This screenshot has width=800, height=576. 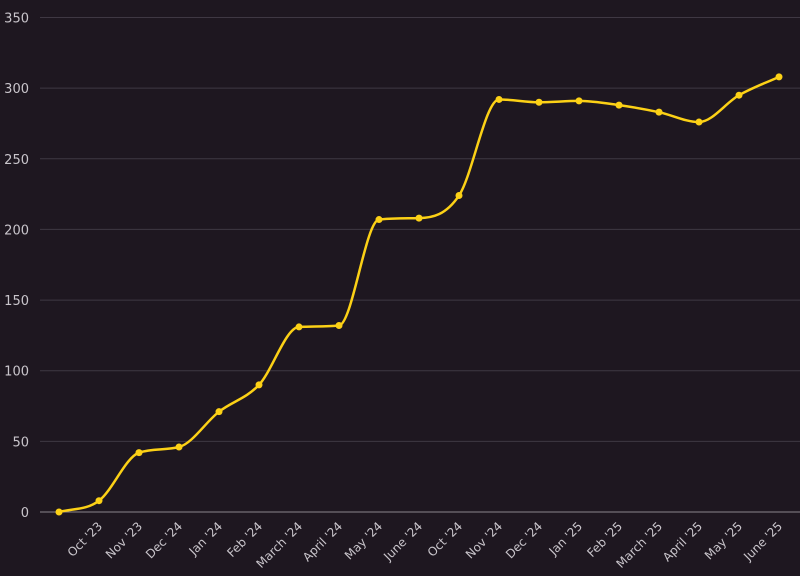 What do you see at coordinates (16, 19) in the screenshot?
I see `y-tick-label: 350` at bounding box center [16, 19].